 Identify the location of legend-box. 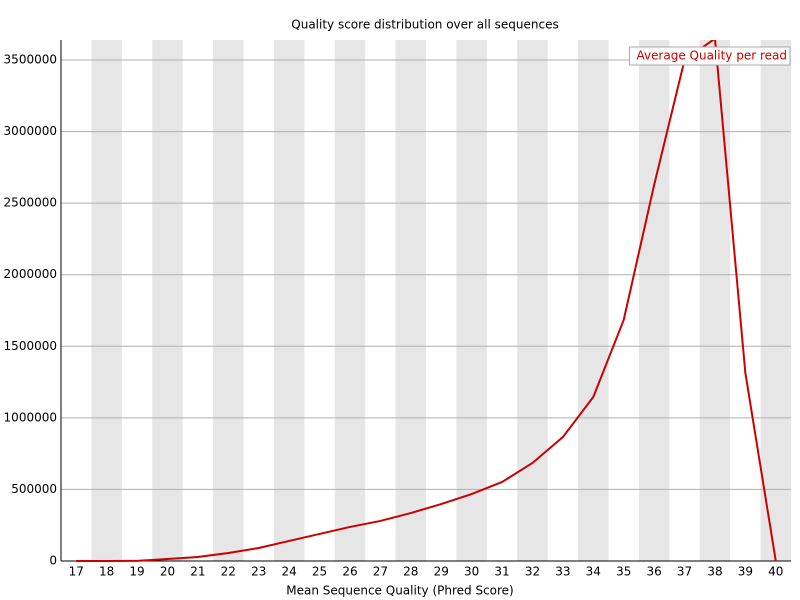
(709, 56).